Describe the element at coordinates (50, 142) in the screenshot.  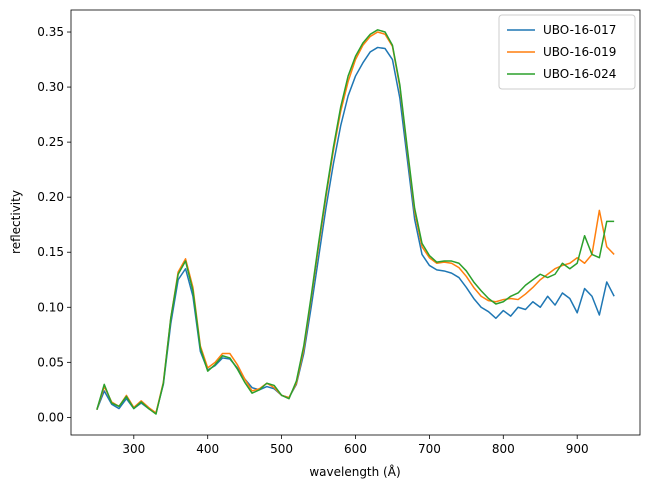
I see `y-tick-label: 0.25` at that location.